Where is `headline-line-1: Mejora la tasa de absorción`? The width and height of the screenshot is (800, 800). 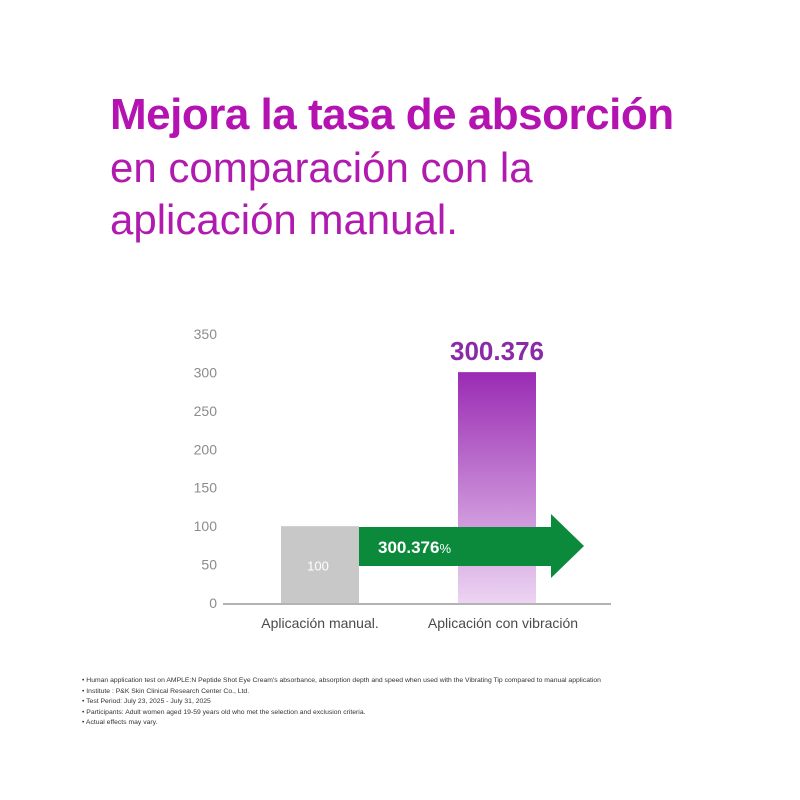 headline-line-1: Mejora la tasa de absorción is located at coordinates (392, 114).